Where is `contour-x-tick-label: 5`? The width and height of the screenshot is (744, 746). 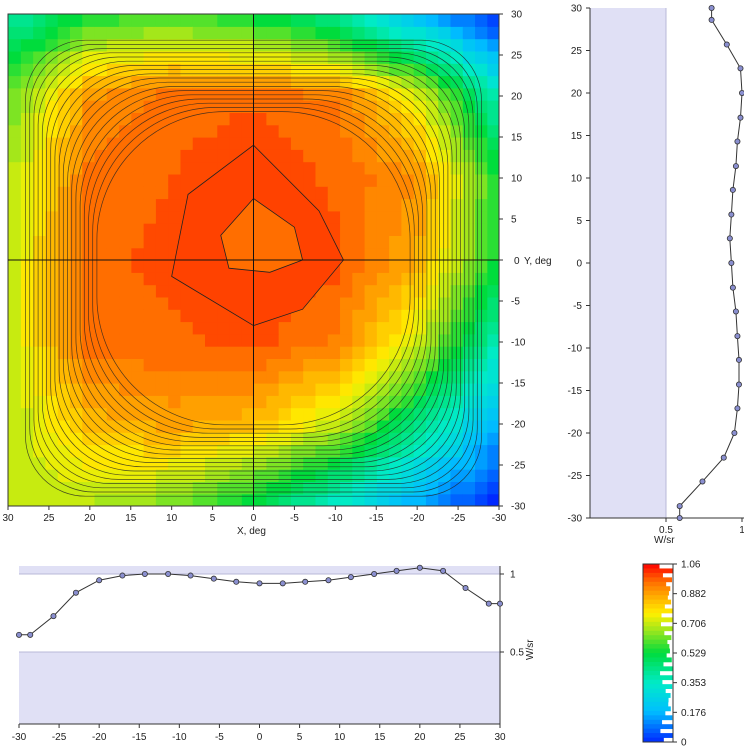
contour-x-tick-label: 5 is located at coordinates (213, 518).